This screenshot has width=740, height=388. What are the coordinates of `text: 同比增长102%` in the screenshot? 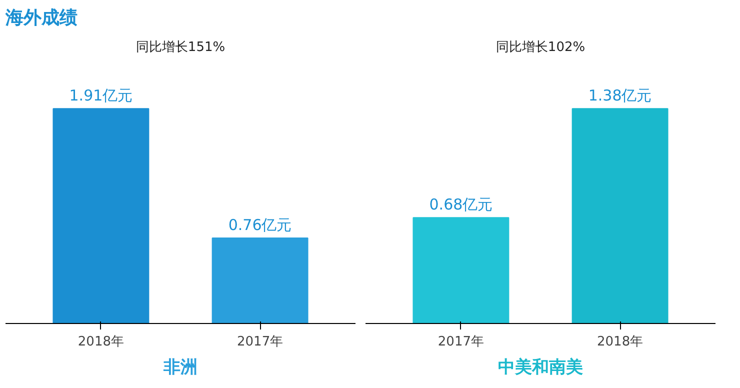 It's located at (541, 47).